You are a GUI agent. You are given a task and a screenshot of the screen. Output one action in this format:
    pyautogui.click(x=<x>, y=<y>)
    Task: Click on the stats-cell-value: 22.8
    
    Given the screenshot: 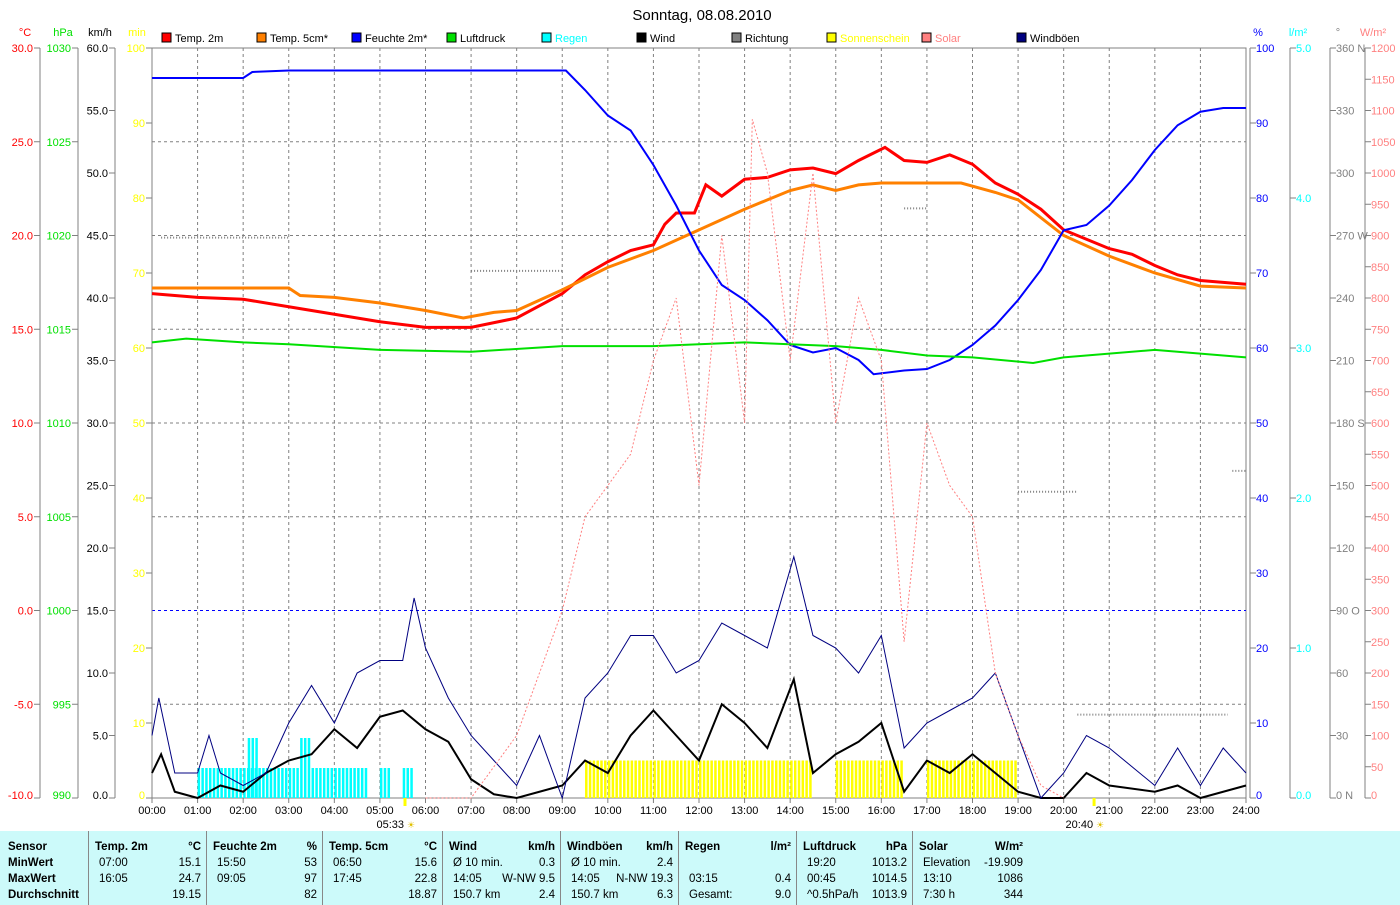 What is the action you would take?
    pyautogui.click(x=425, y=879)
    